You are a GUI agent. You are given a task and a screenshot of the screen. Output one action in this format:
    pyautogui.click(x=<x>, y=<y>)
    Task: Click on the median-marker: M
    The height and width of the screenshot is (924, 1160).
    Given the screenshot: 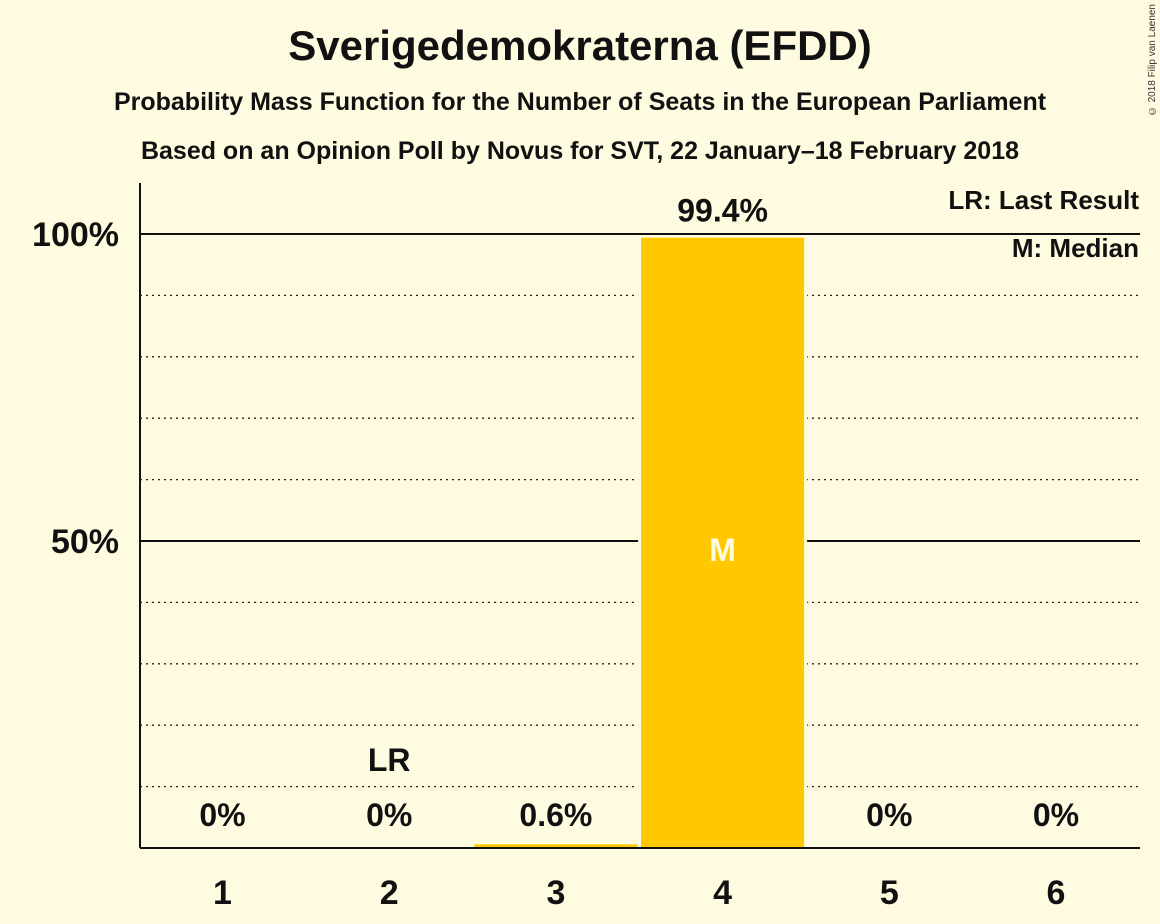 What is the action you would take?
    pyautogui.click(x=722, y=550)
    